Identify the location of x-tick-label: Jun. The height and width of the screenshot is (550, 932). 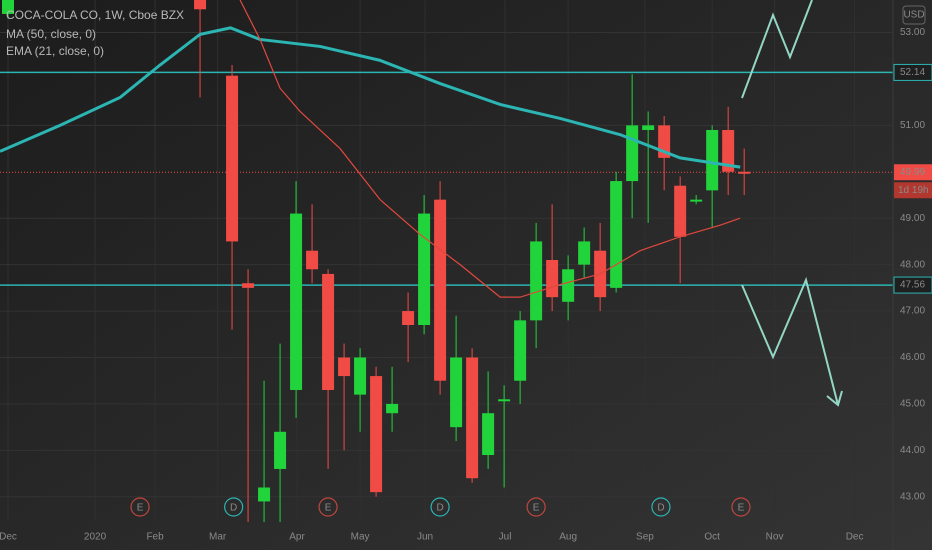
(425, 537).